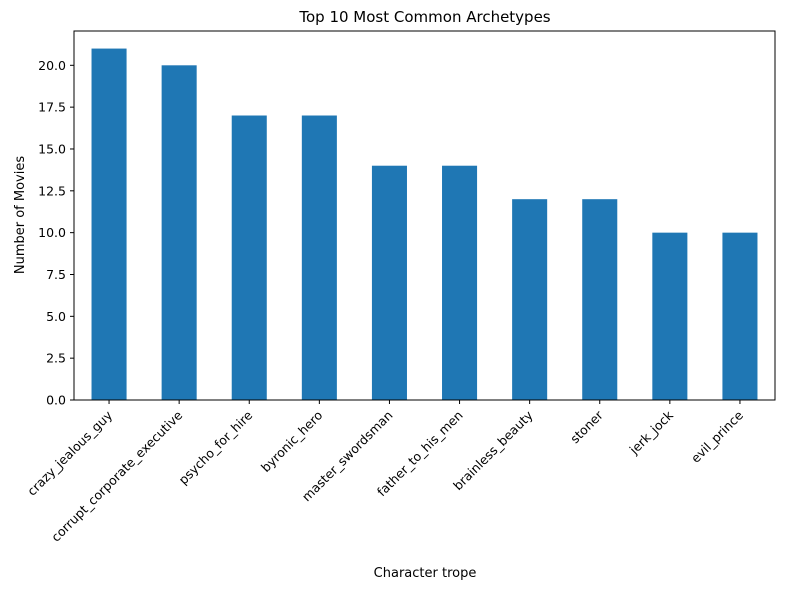 Image resolution: width=785 pixels, height=595 pixels. What do you see at coordinates (530, 299) in the screenshot?
I see `bar-brainless-beauty` at bounding box center [530, 299].